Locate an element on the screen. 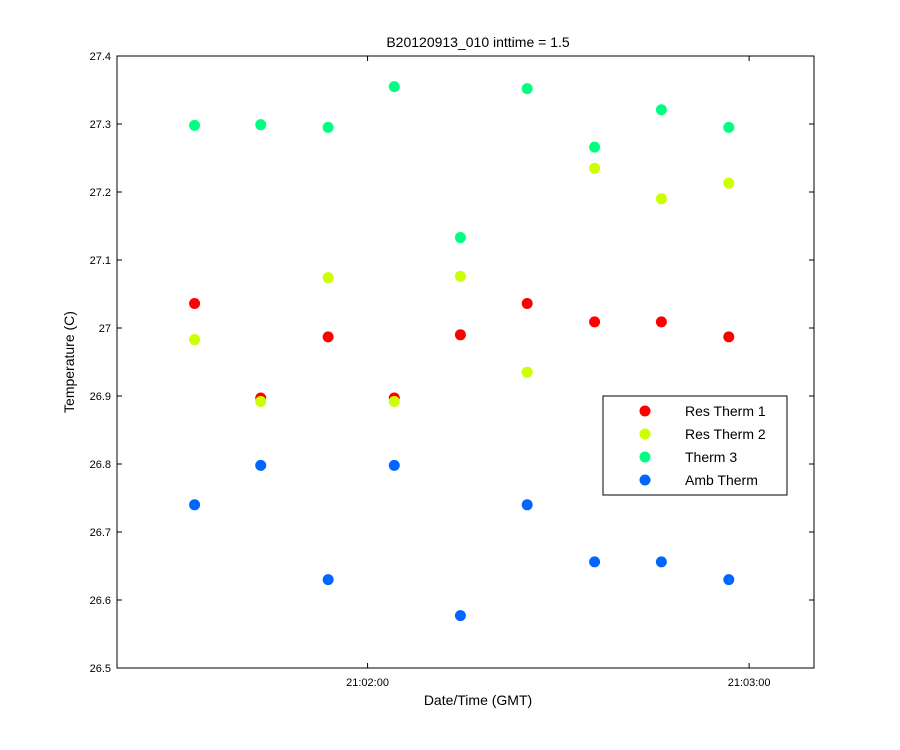 This screenshot has height=750, width=900. y-tick-label: 26.7 is located at coordinates (100, 533).